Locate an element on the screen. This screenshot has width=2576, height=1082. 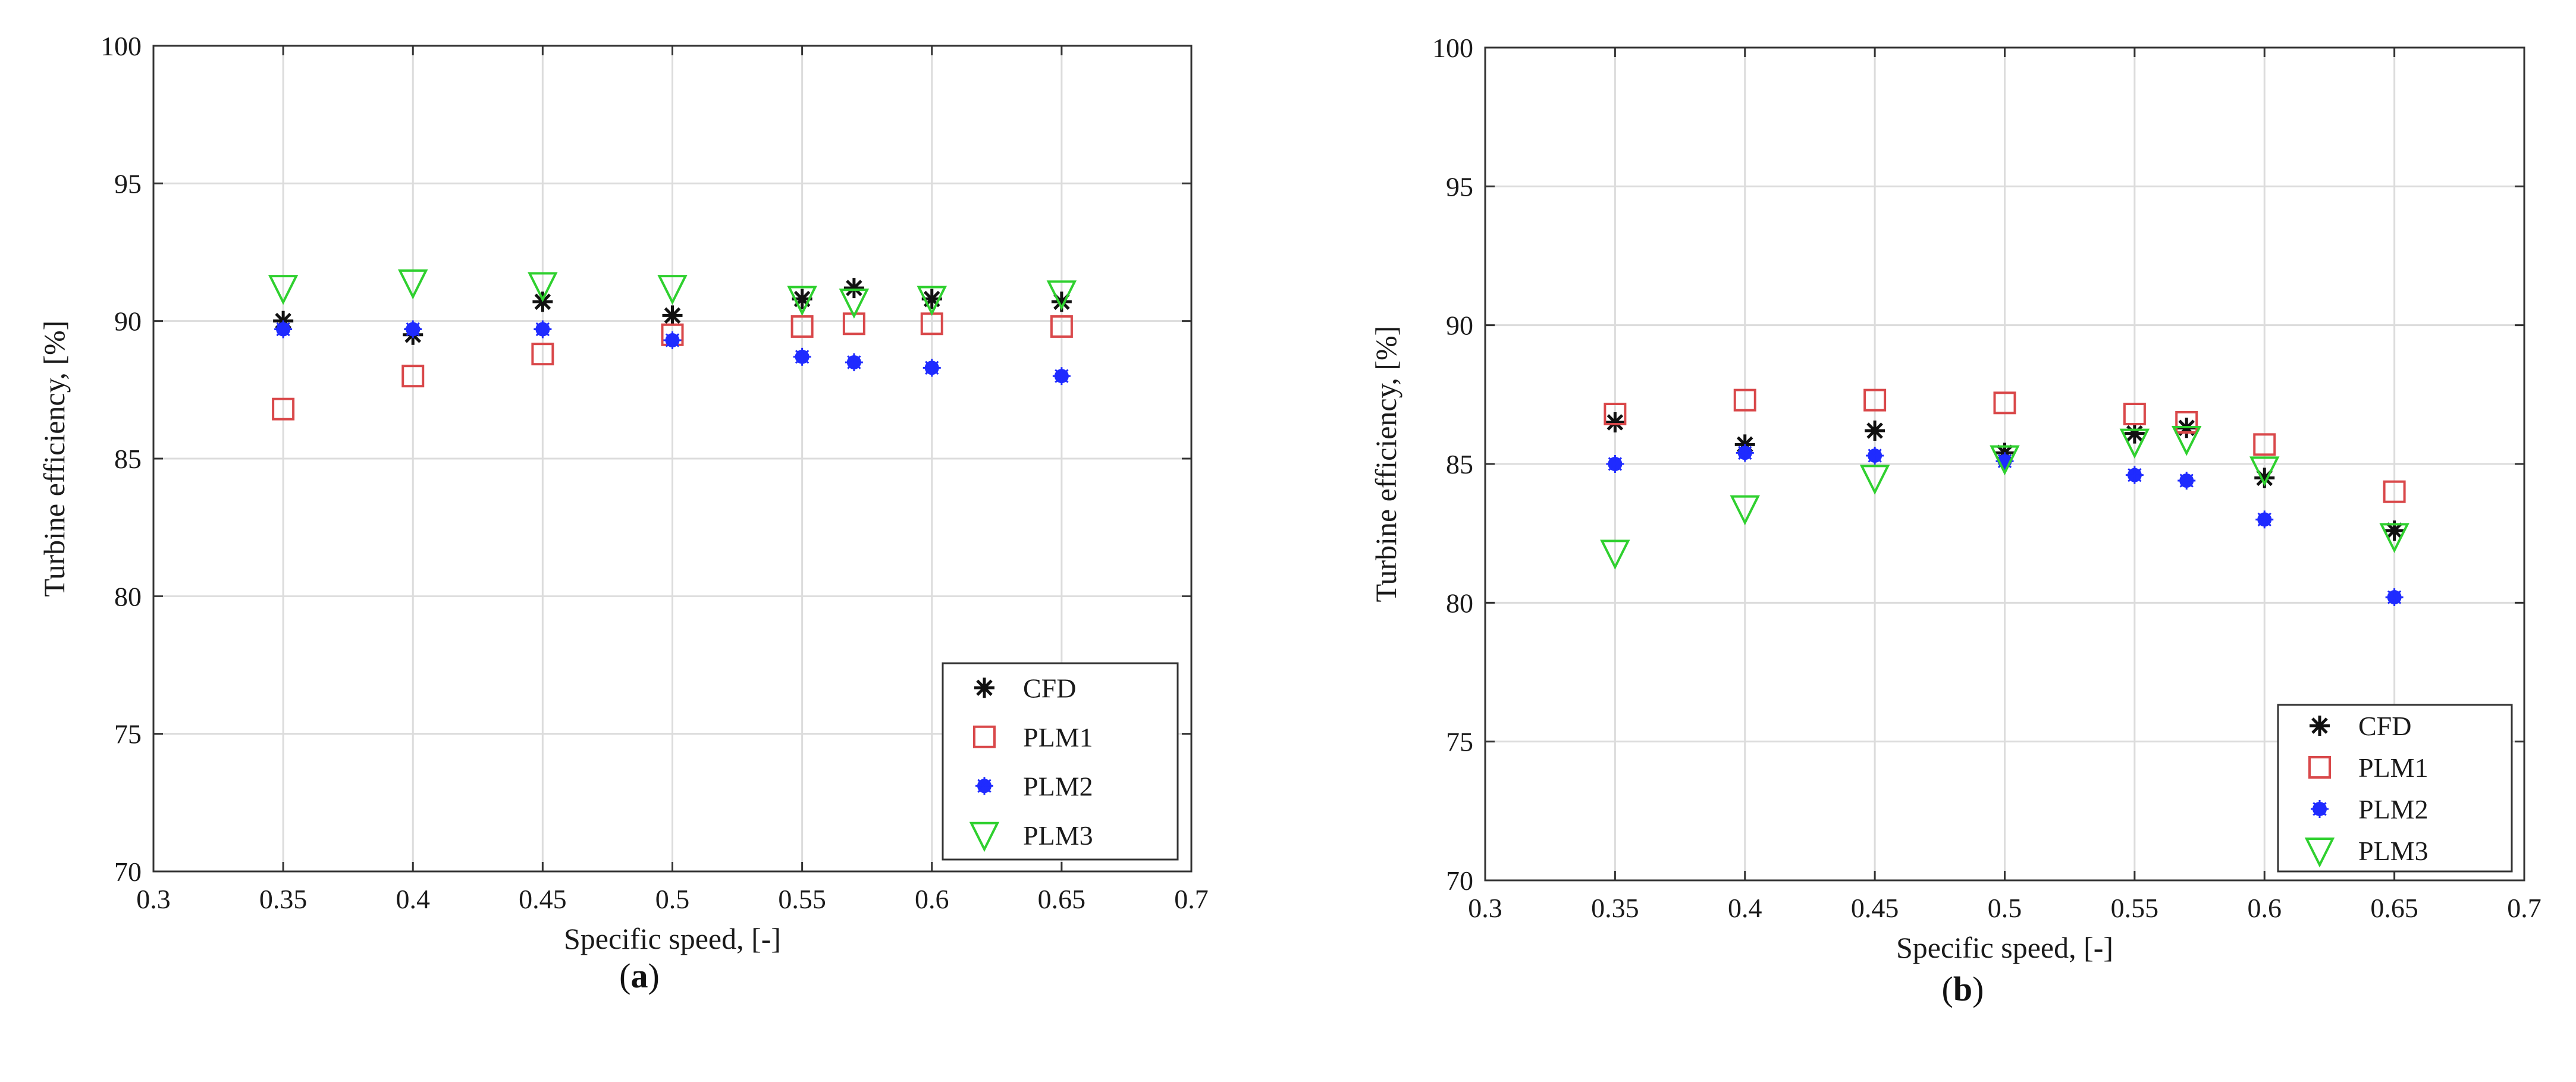
chart-caption: (a) is located at coordinates (639, 975).